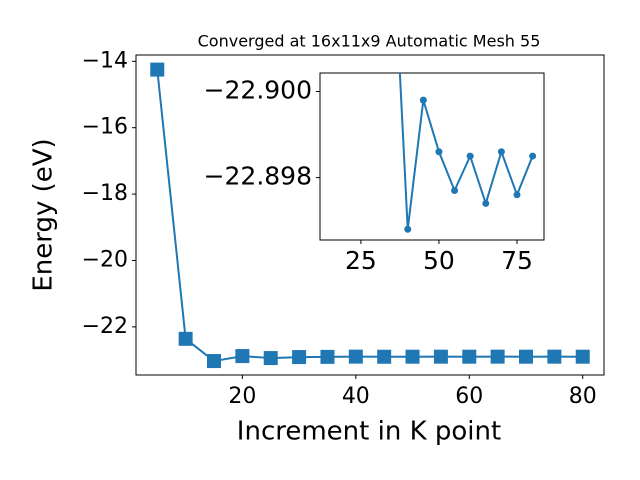 This screenshot has height=480, width=640. I want to click on y-tick-label: −22, so click(105, 326).